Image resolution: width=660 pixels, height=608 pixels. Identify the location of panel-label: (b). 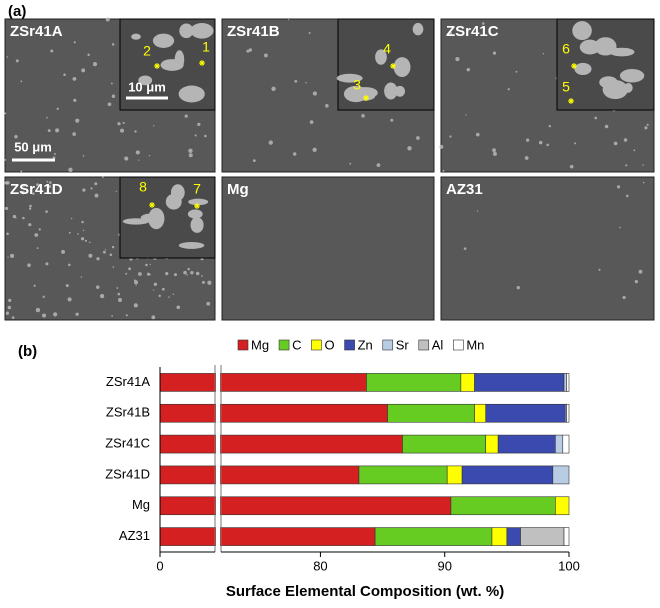
(27, 351).